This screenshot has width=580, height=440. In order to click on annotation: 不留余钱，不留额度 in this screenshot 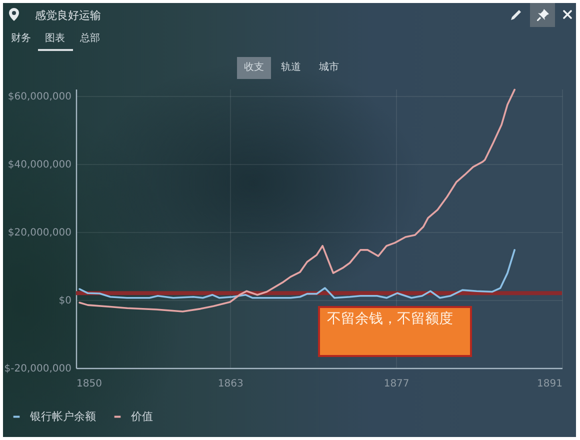, I will do `click(390, 319)`.